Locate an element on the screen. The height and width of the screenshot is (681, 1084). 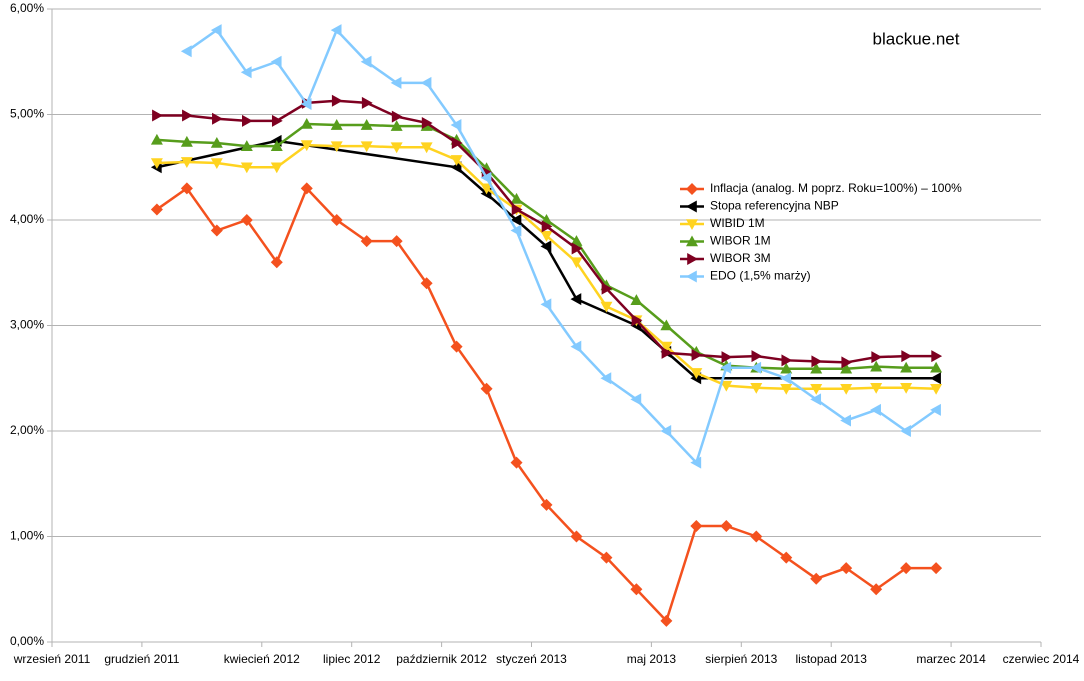
x-tick-label: styczeń 2013 is located at coordinates (531, 659).